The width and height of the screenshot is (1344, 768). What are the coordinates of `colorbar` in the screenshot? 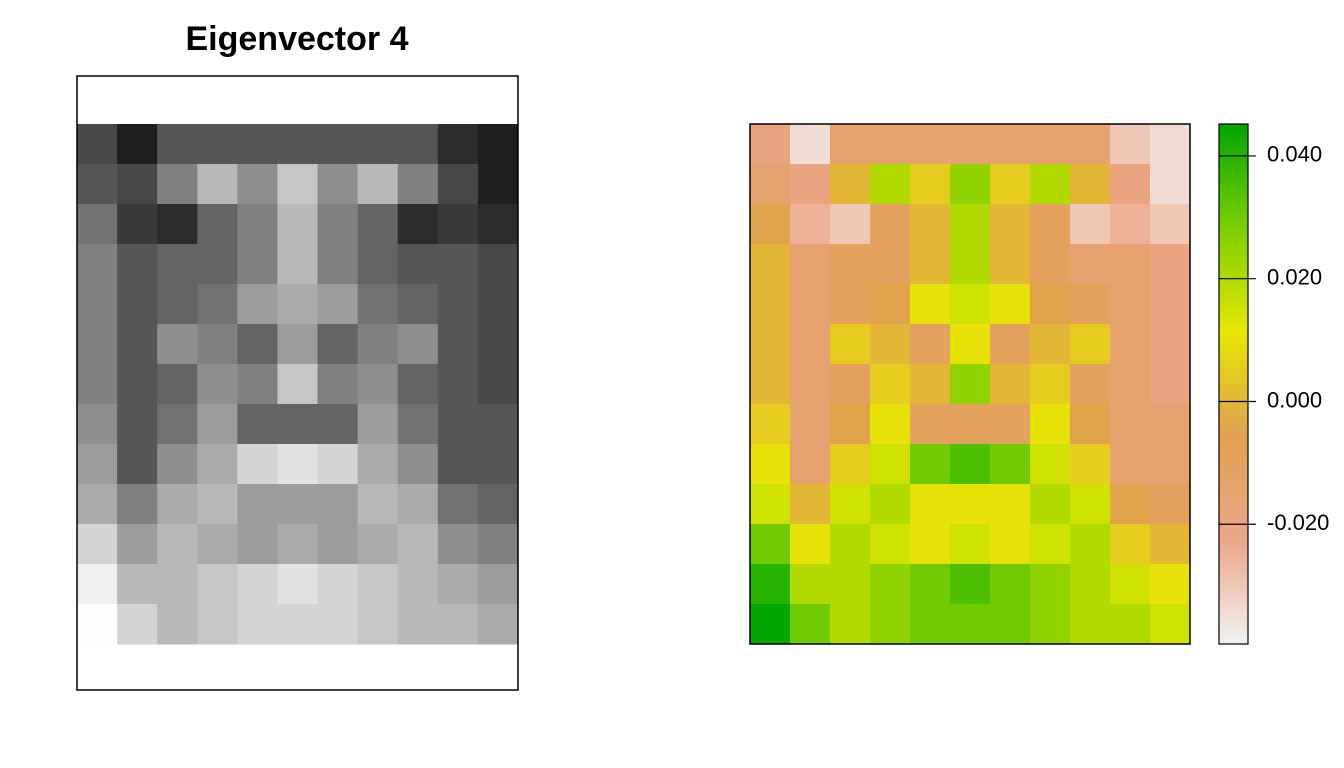 It's located at (1233, 384).